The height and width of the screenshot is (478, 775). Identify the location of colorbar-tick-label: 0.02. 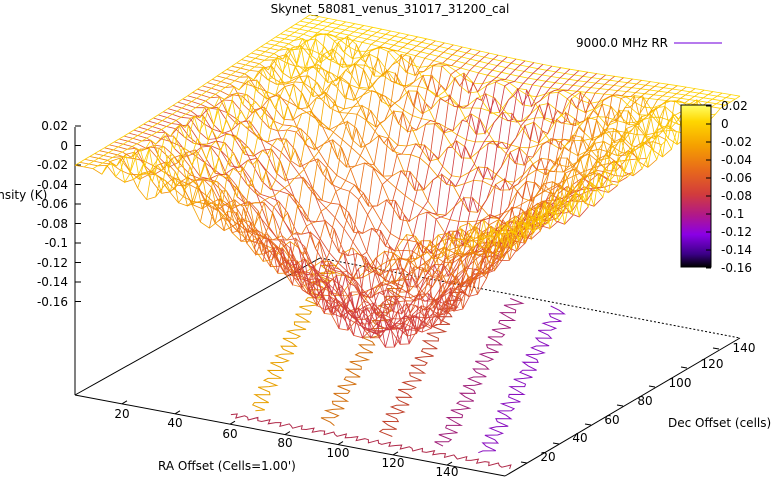
(734, 106).